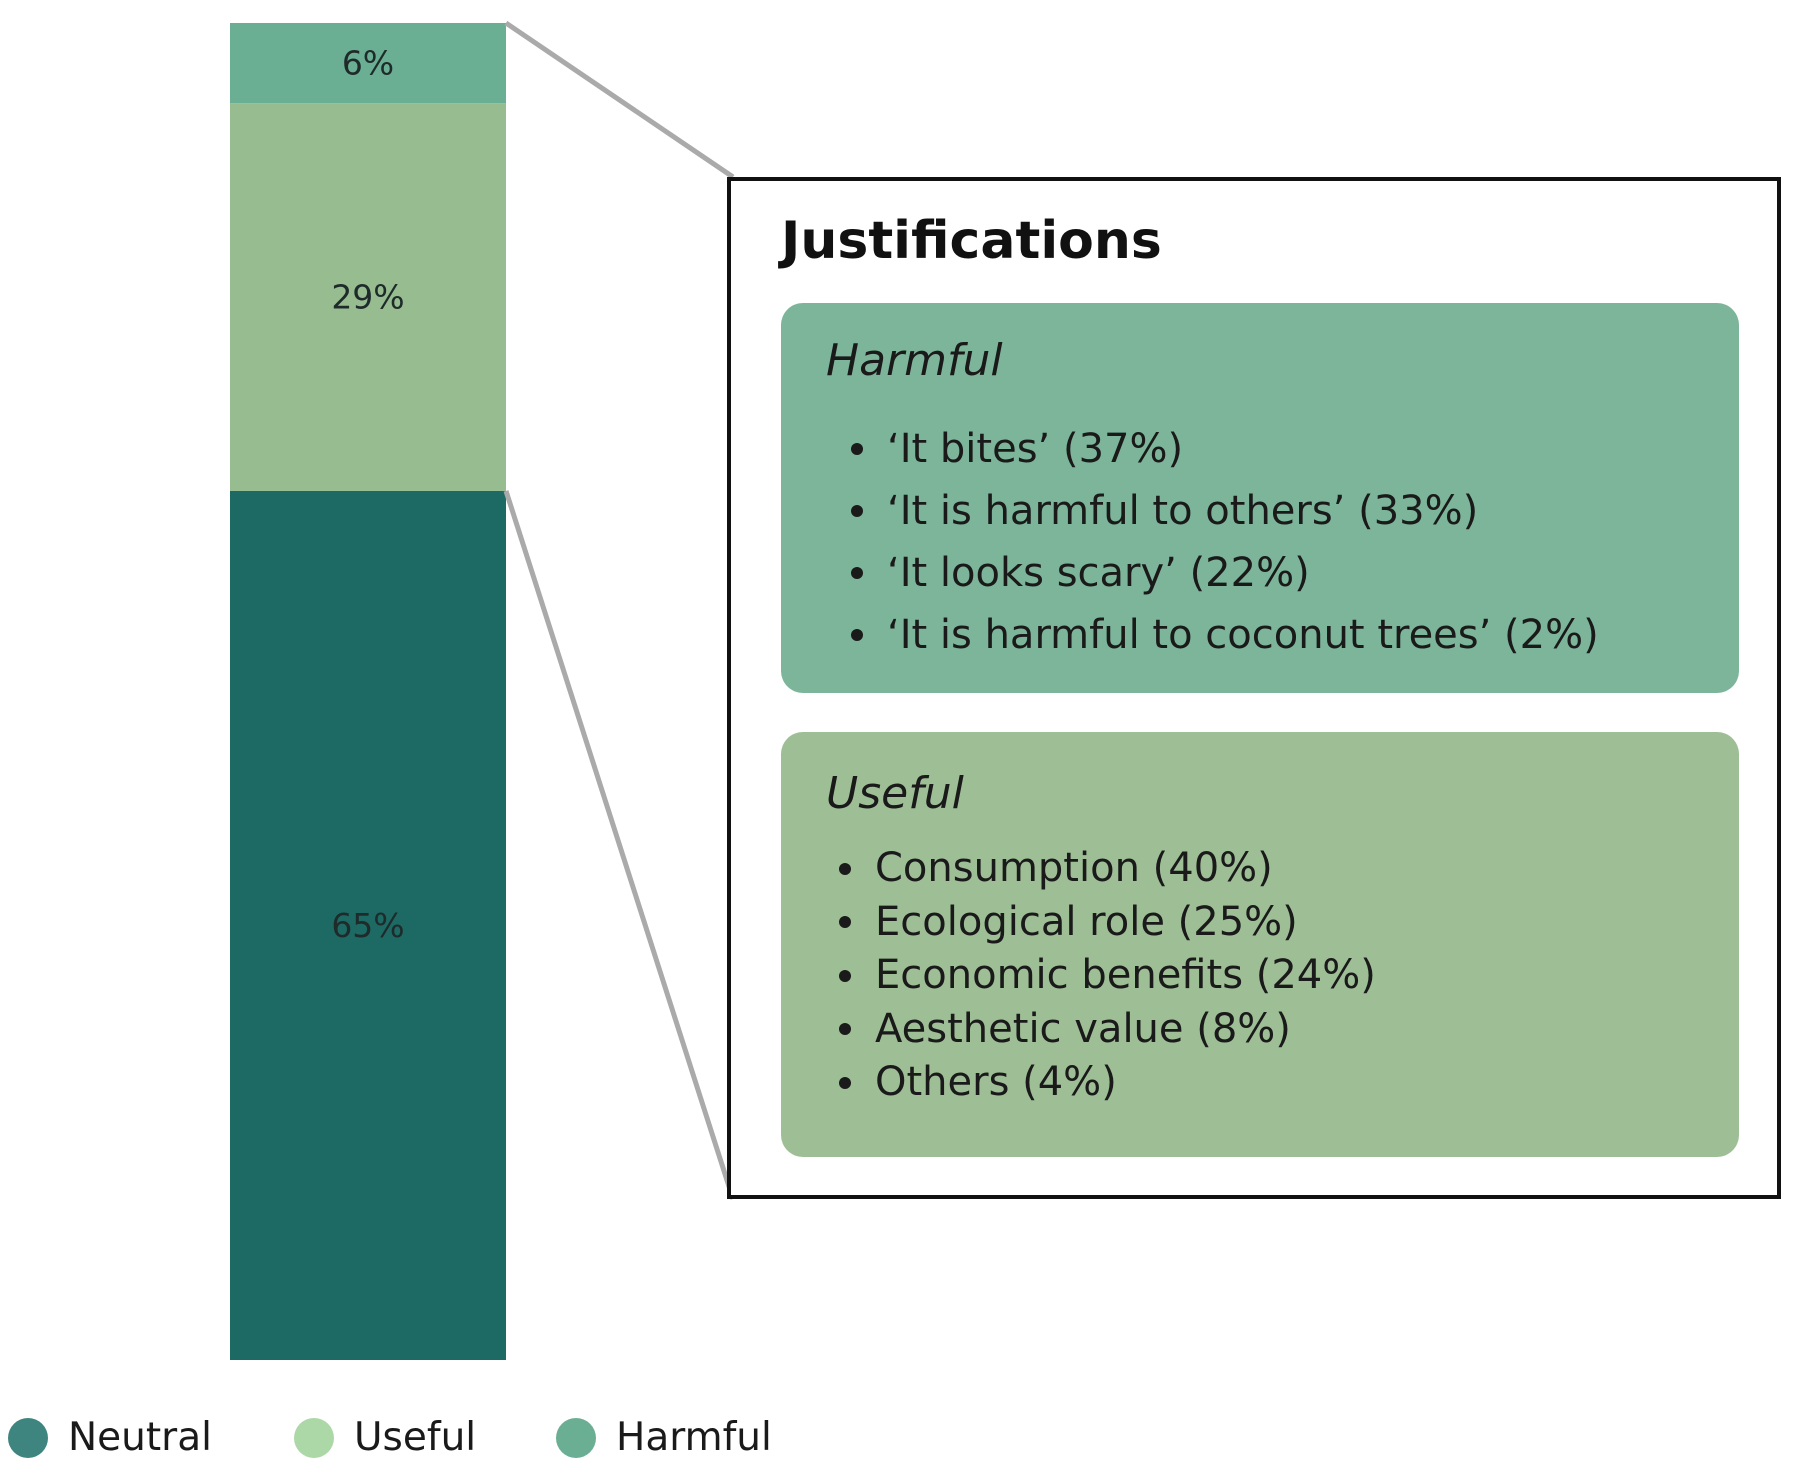 Image resolution: width=1805 pixels, height=1472 pixels. Describe the element at coordinates (619, 845) in the screenshot. I see `connector-line-bottom` at that location.